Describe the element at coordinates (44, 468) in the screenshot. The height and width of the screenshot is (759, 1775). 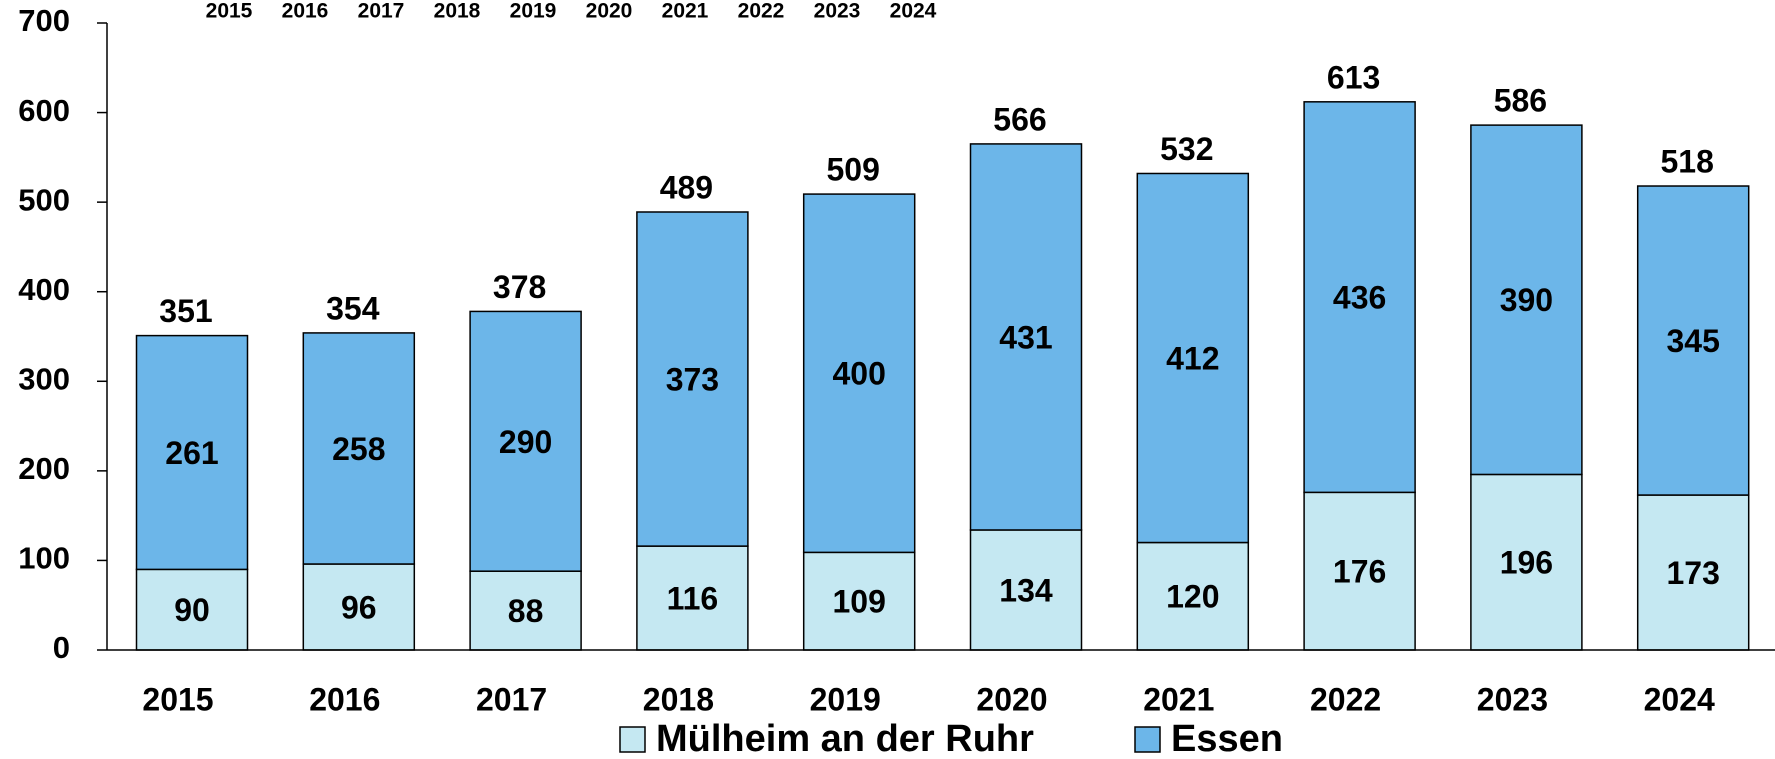
I see `y-tick-label: 200` at that location.